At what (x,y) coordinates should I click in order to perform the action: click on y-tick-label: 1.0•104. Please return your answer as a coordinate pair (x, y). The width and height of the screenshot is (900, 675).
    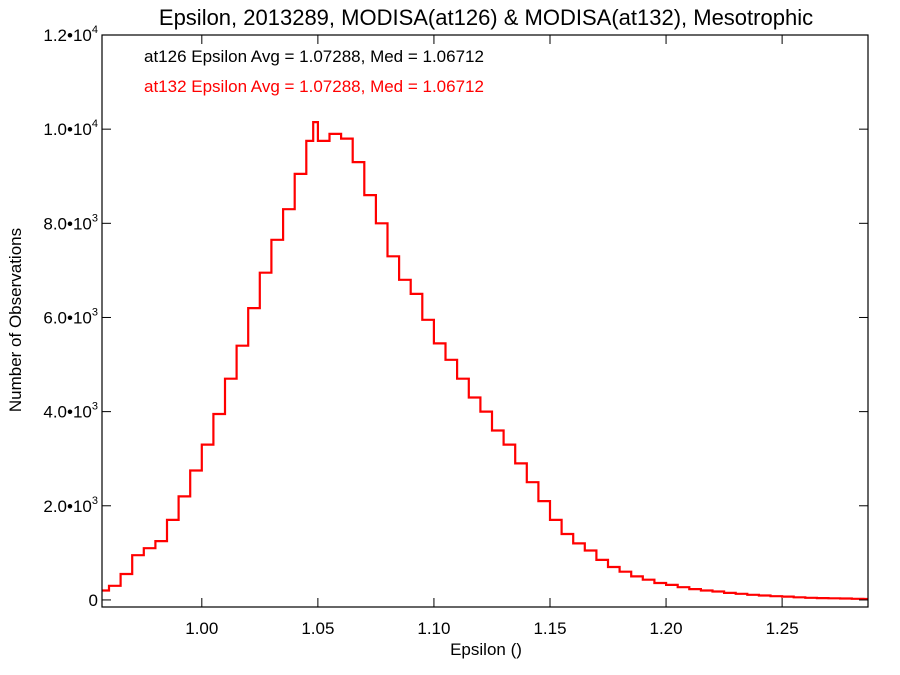
    Looking at the image, I should click on (70, 128).